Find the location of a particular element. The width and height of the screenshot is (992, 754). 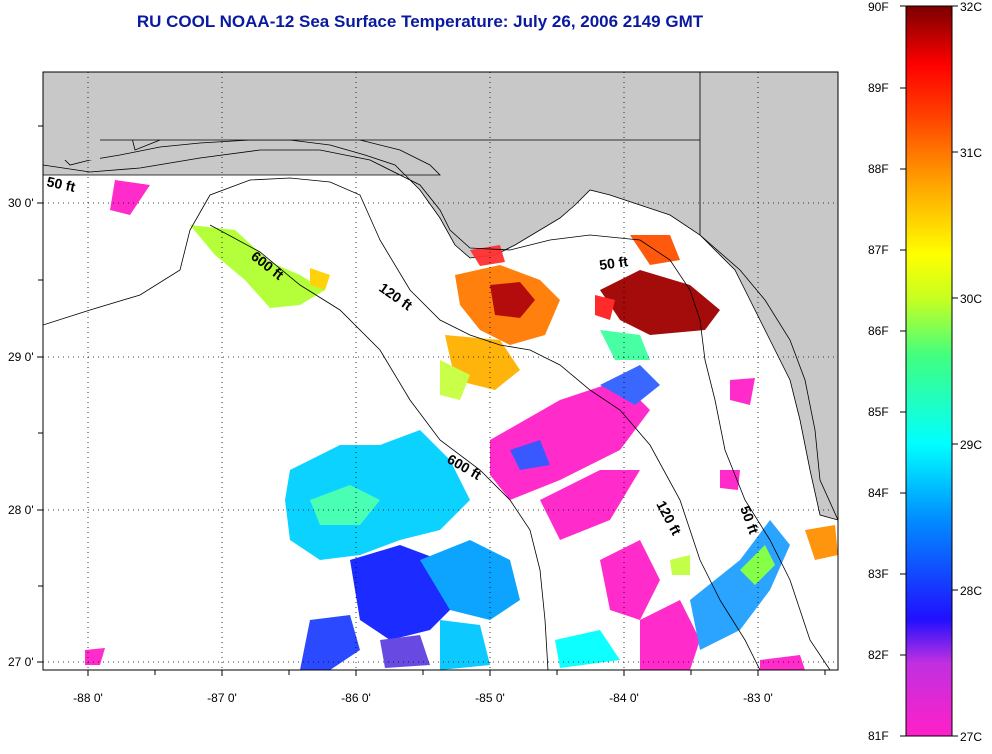

colorbar-f-label: 87F is located at coordinates (878, 250).